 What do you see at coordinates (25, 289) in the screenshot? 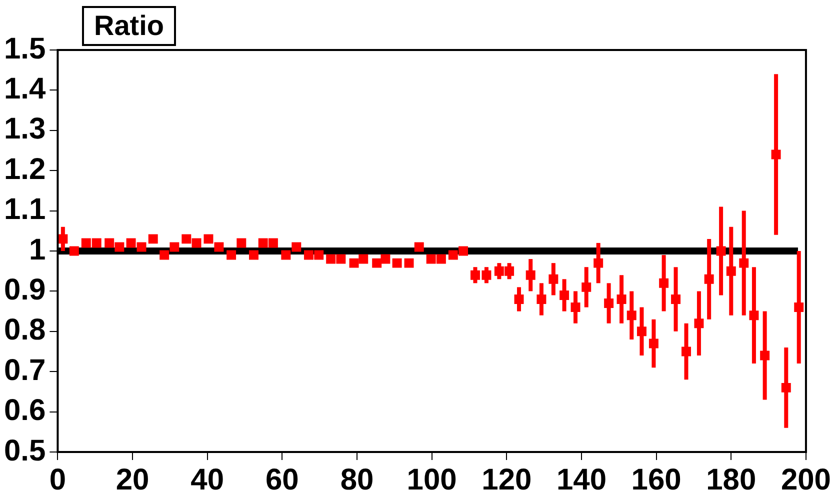
I see `y-tick-label: 0.9` at bounding box center [25, 289].